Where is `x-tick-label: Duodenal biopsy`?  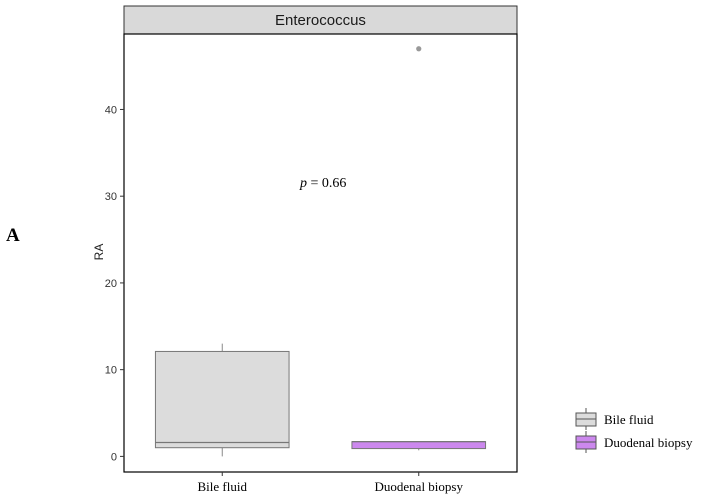
x-tick-label: Duodenal biopsy is located at coordinates (419, 486).